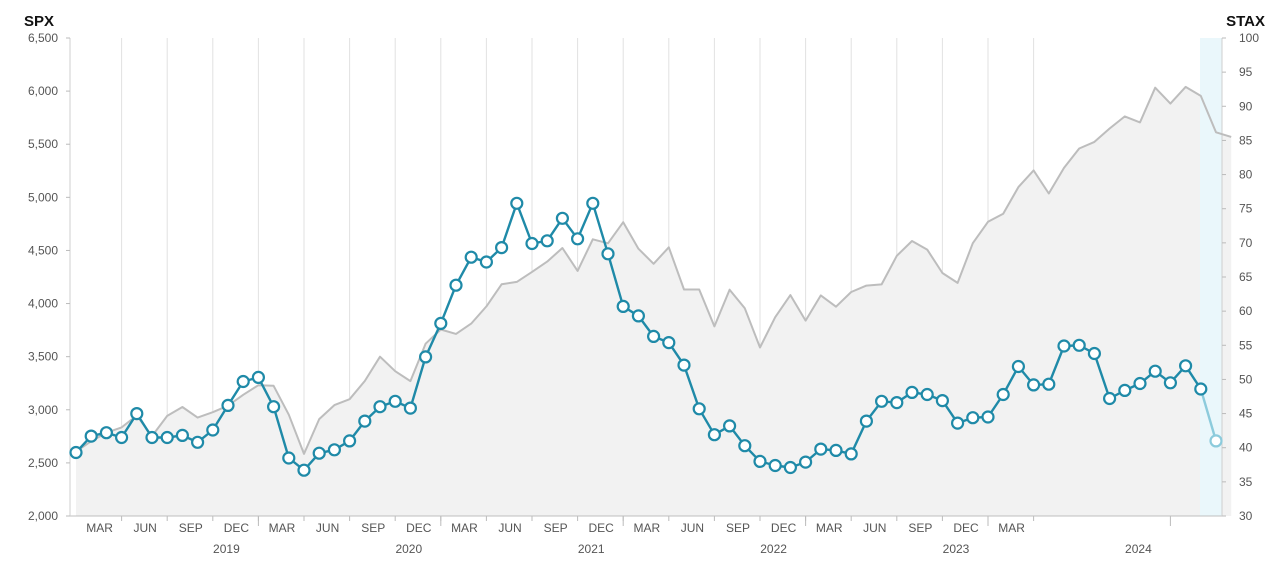  I want to click on right-tick-label: 100, so click(1249, 38).